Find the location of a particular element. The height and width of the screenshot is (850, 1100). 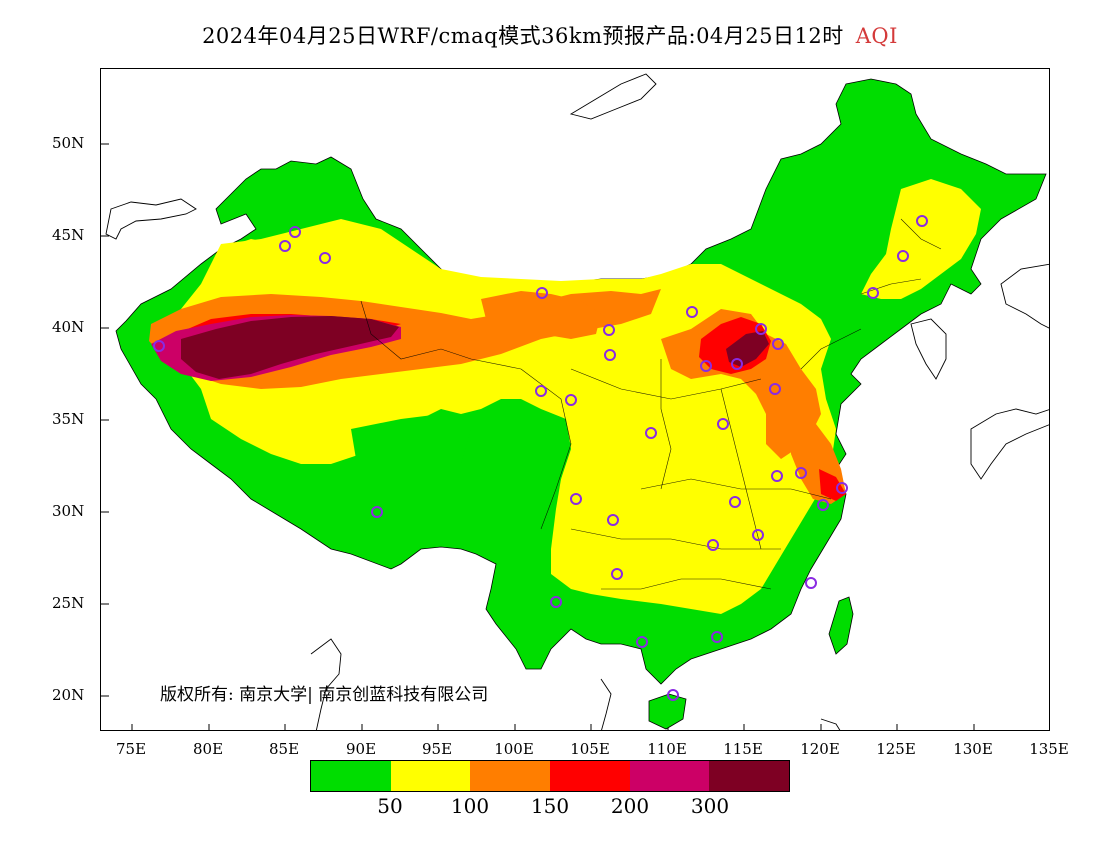

lon-label-110e: 110E is located at coordinates (667, 749).